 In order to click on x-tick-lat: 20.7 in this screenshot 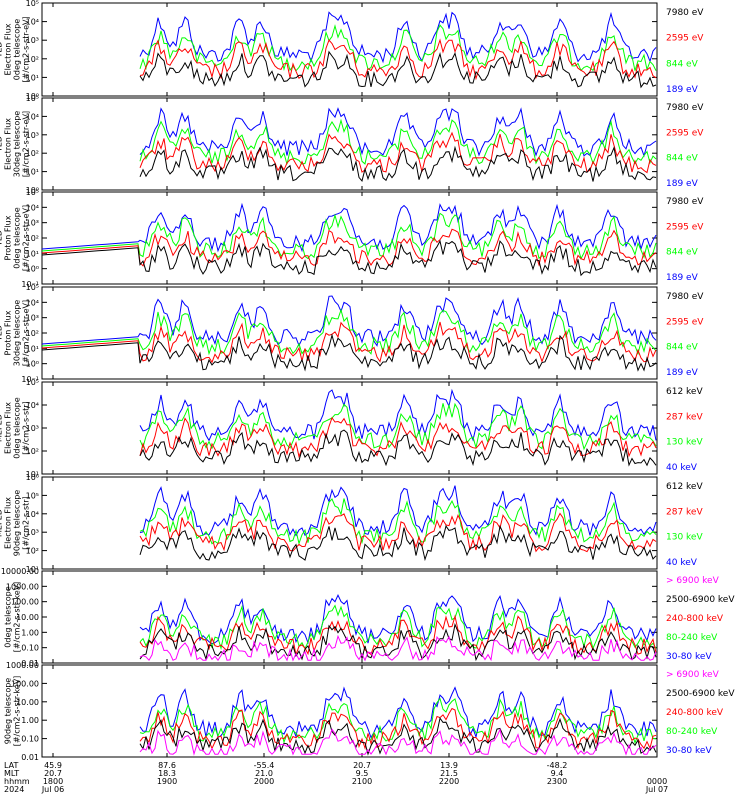, I will do `click(362, 765)`.